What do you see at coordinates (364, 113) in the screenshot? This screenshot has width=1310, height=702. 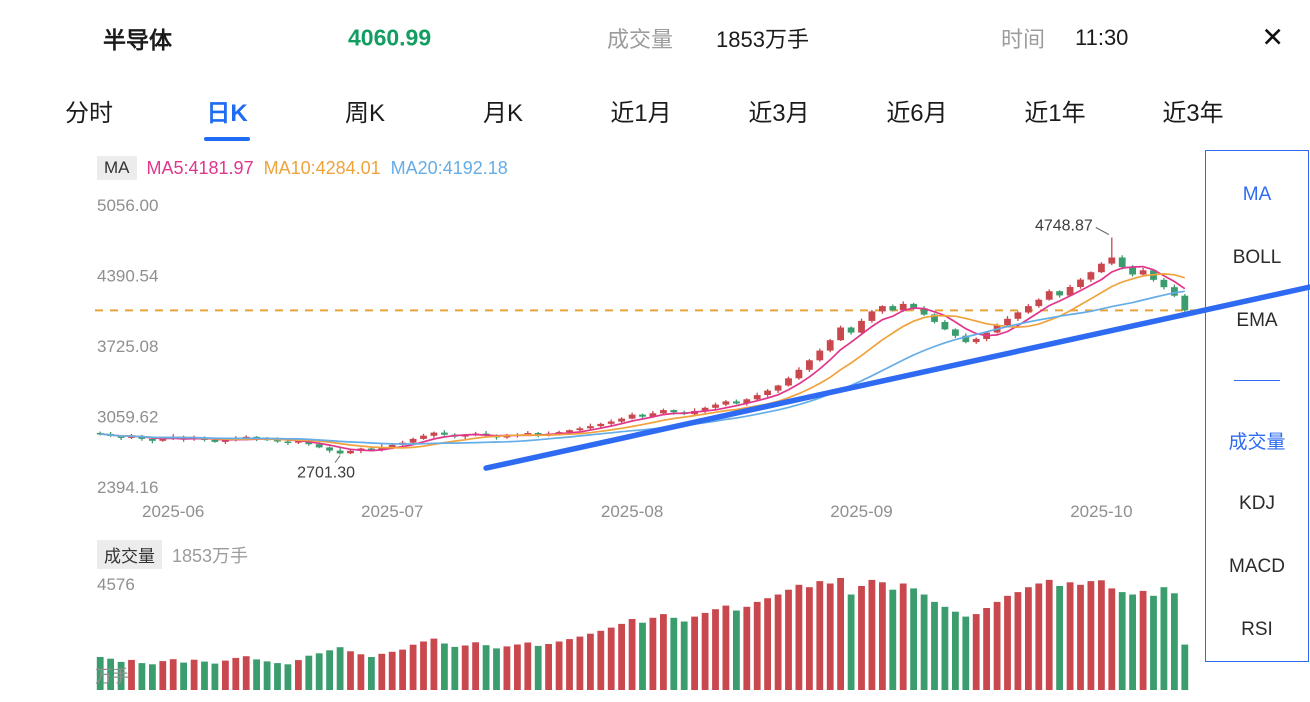 I see `tab-week-k: 周K` at bounding box center [364, 113].